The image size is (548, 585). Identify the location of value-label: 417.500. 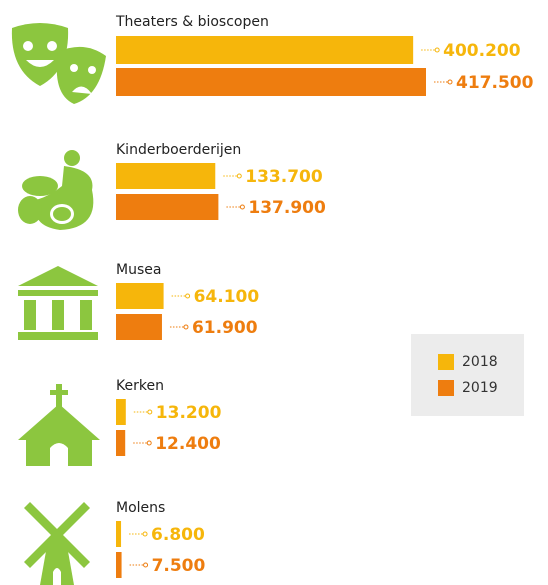
(495, 83).